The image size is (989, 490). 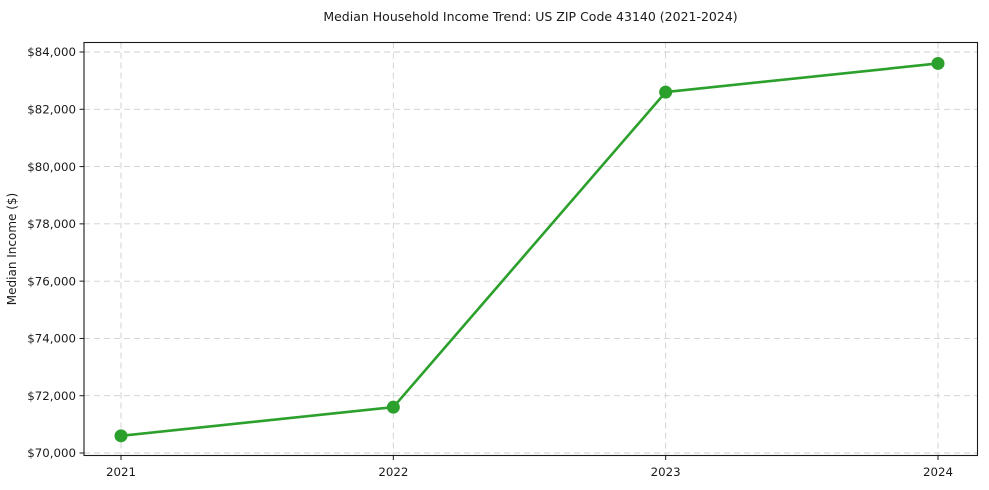 What do you see at coordinates (121, 472) in the screenshot?
I see `x-tick-label: 2021` at bounding box center [121, 472].